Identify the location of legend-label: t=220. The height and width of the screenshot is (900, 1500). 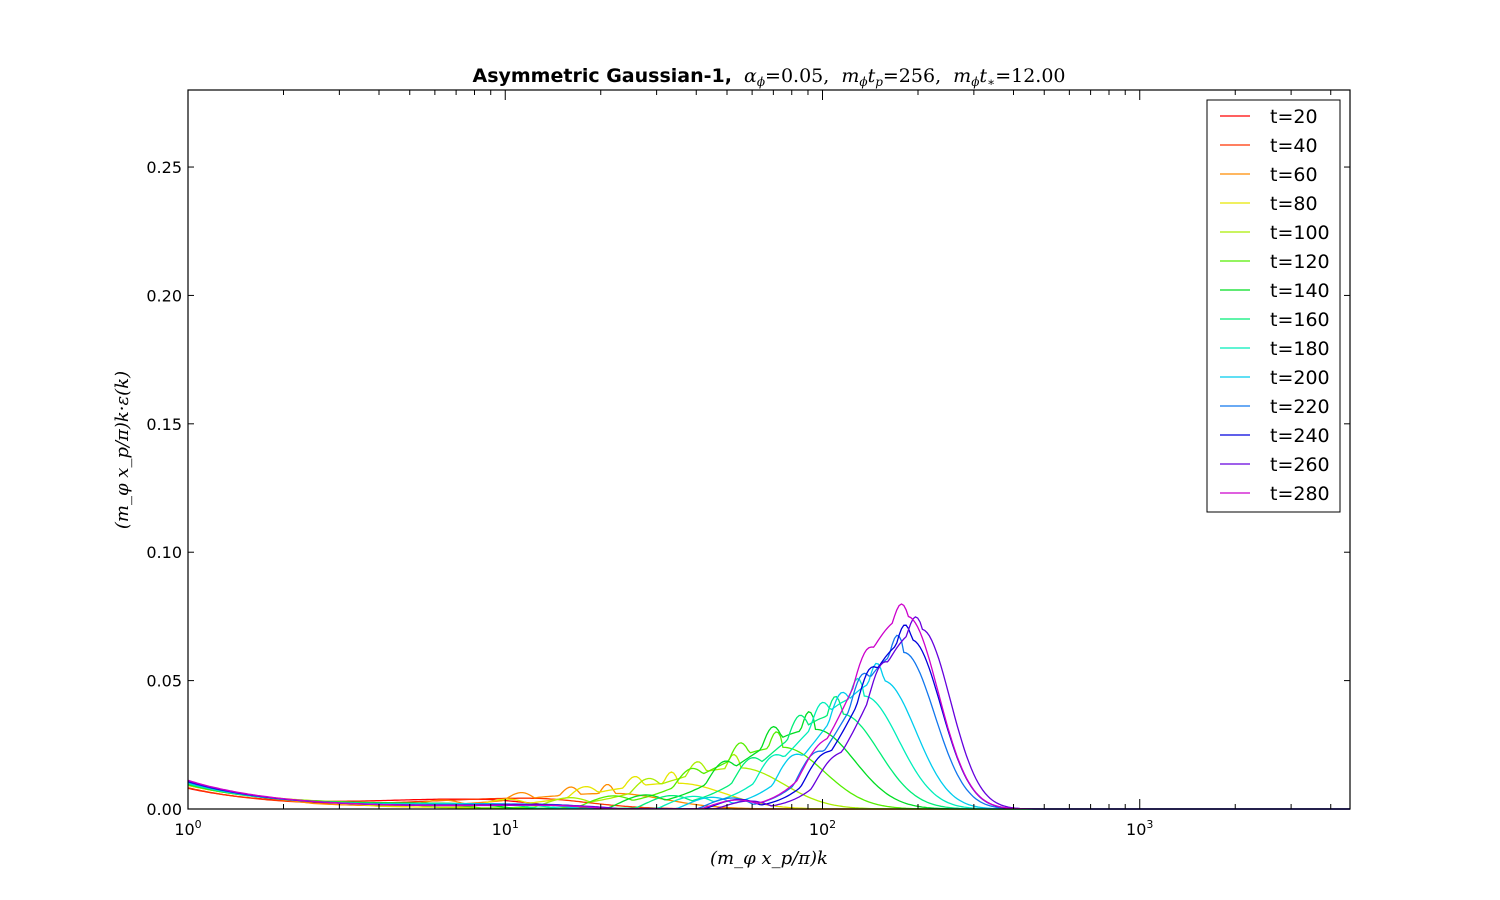
(1300, 407).